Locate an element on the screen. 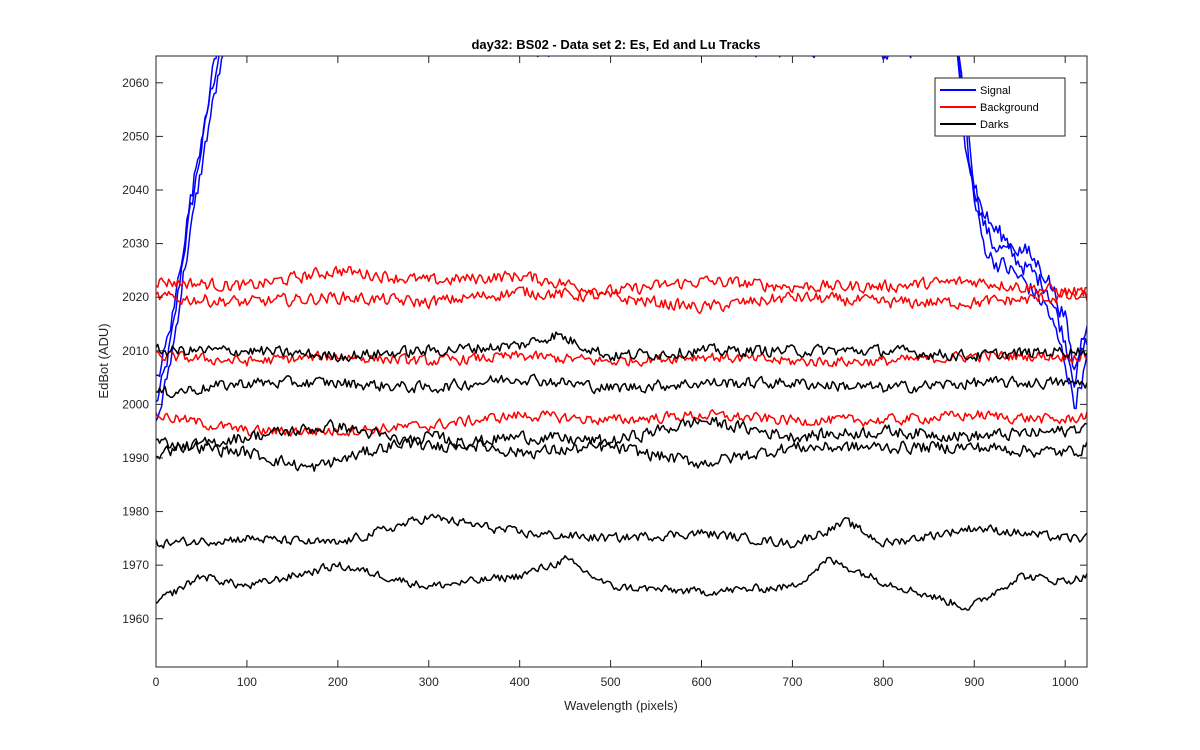 The width and height of the screenshot is (1200, 750). y-tick-label: 2040 is located at coordinates (135, 190).